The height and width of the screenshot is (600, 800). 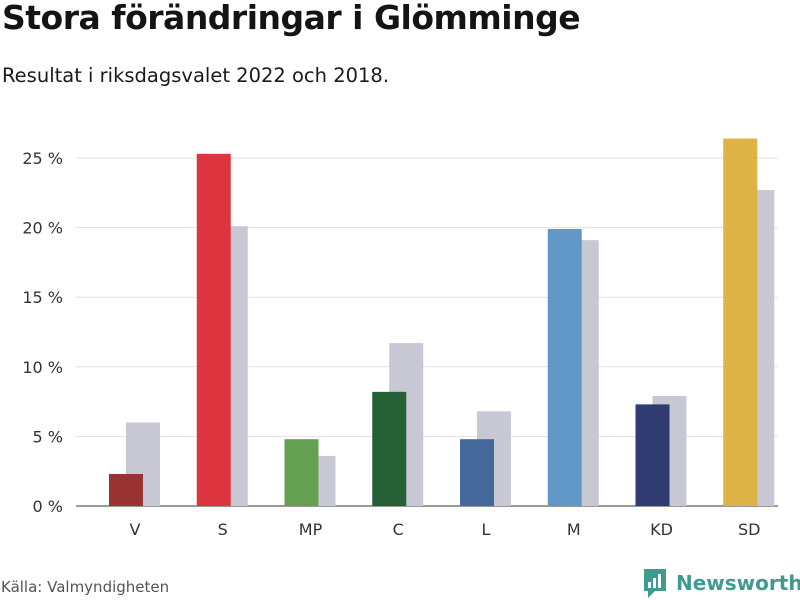 What do you see at coordinates (398, 529) in the screenshot?
I see `x-tick-label: C` at bounding box center [398, 529].